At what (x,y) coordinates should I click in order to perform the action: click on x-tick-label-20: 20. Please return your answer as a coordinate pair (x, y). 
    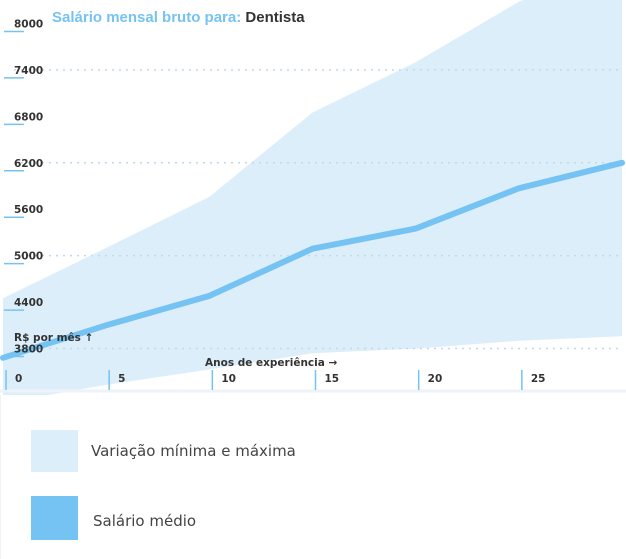
    Looking at the image, I should click on (435, 379).